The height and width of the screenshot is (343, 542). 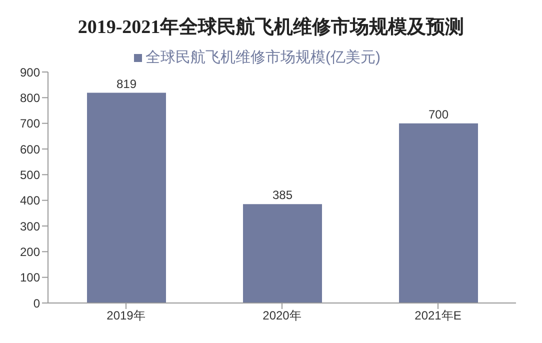 What do you see at coordinates (30, 251) in the screenshot?
I see `y-tick-label: 200` at bounding box center [30, 251].